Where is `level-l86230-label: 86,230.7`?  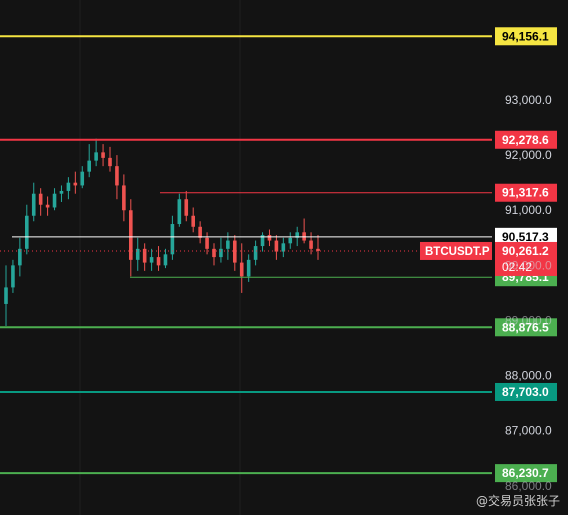 level-l86230-label: 86,230.7 is located at coordinates (525, 473).